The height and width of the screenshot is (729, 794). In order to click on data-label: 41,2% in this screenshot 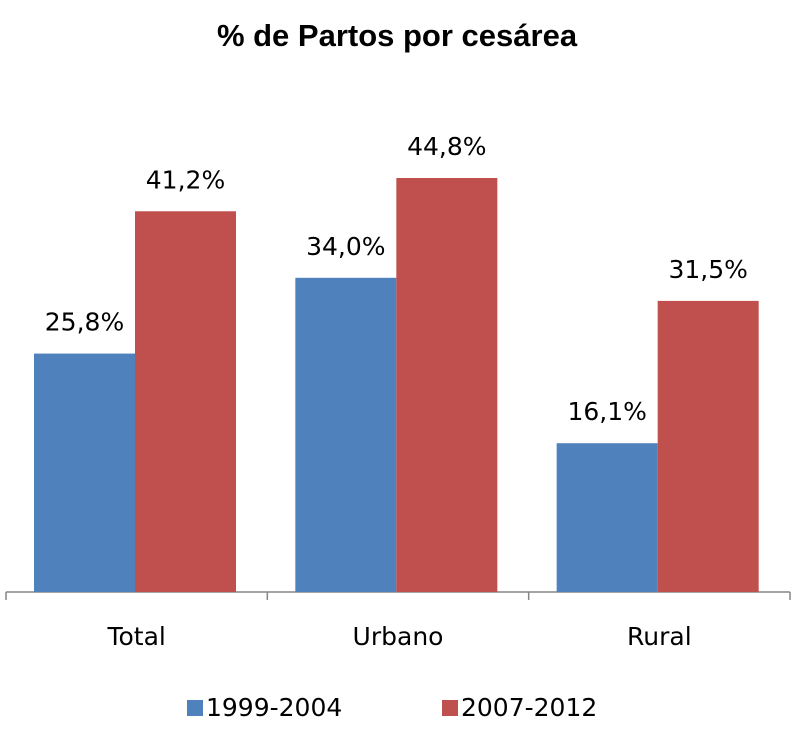, I will do `click(185, 179)`.